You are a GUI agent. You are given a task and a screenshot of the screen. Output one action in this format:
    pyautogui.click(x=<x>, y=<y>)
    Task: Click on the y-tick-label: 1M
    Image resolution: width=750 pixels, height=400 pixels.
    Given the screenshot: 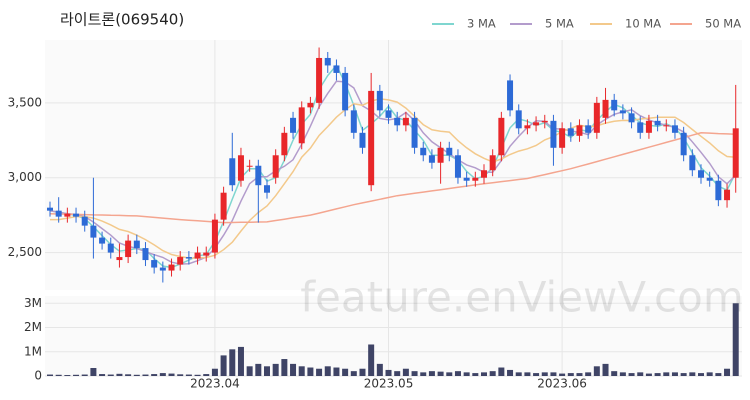 What is the action you would take?
    pyautogui.click(x=33, y=351)
    